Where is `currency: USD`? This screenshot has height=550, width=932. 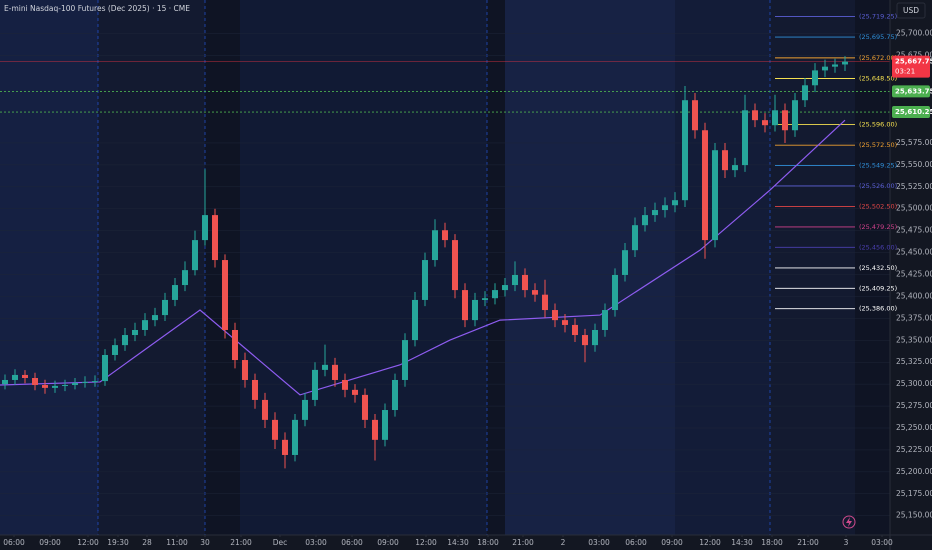 currency: USD is located at coordinates (911, 10).